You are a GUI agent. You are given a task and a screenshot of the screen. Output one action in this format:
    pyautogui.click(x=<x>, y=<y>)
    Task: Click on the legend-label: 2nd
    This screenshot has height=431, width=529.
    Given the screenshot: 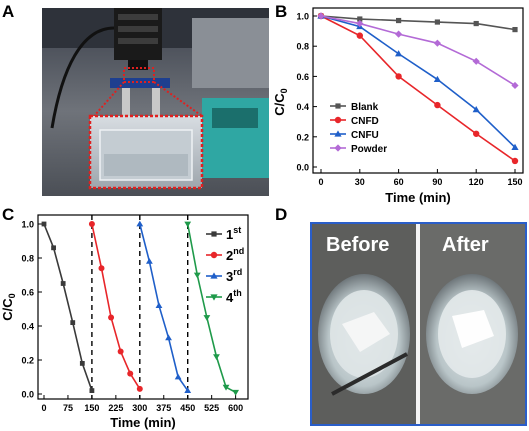 What is the action you would take?
    pyautogui.click(x=235, y=254)
    